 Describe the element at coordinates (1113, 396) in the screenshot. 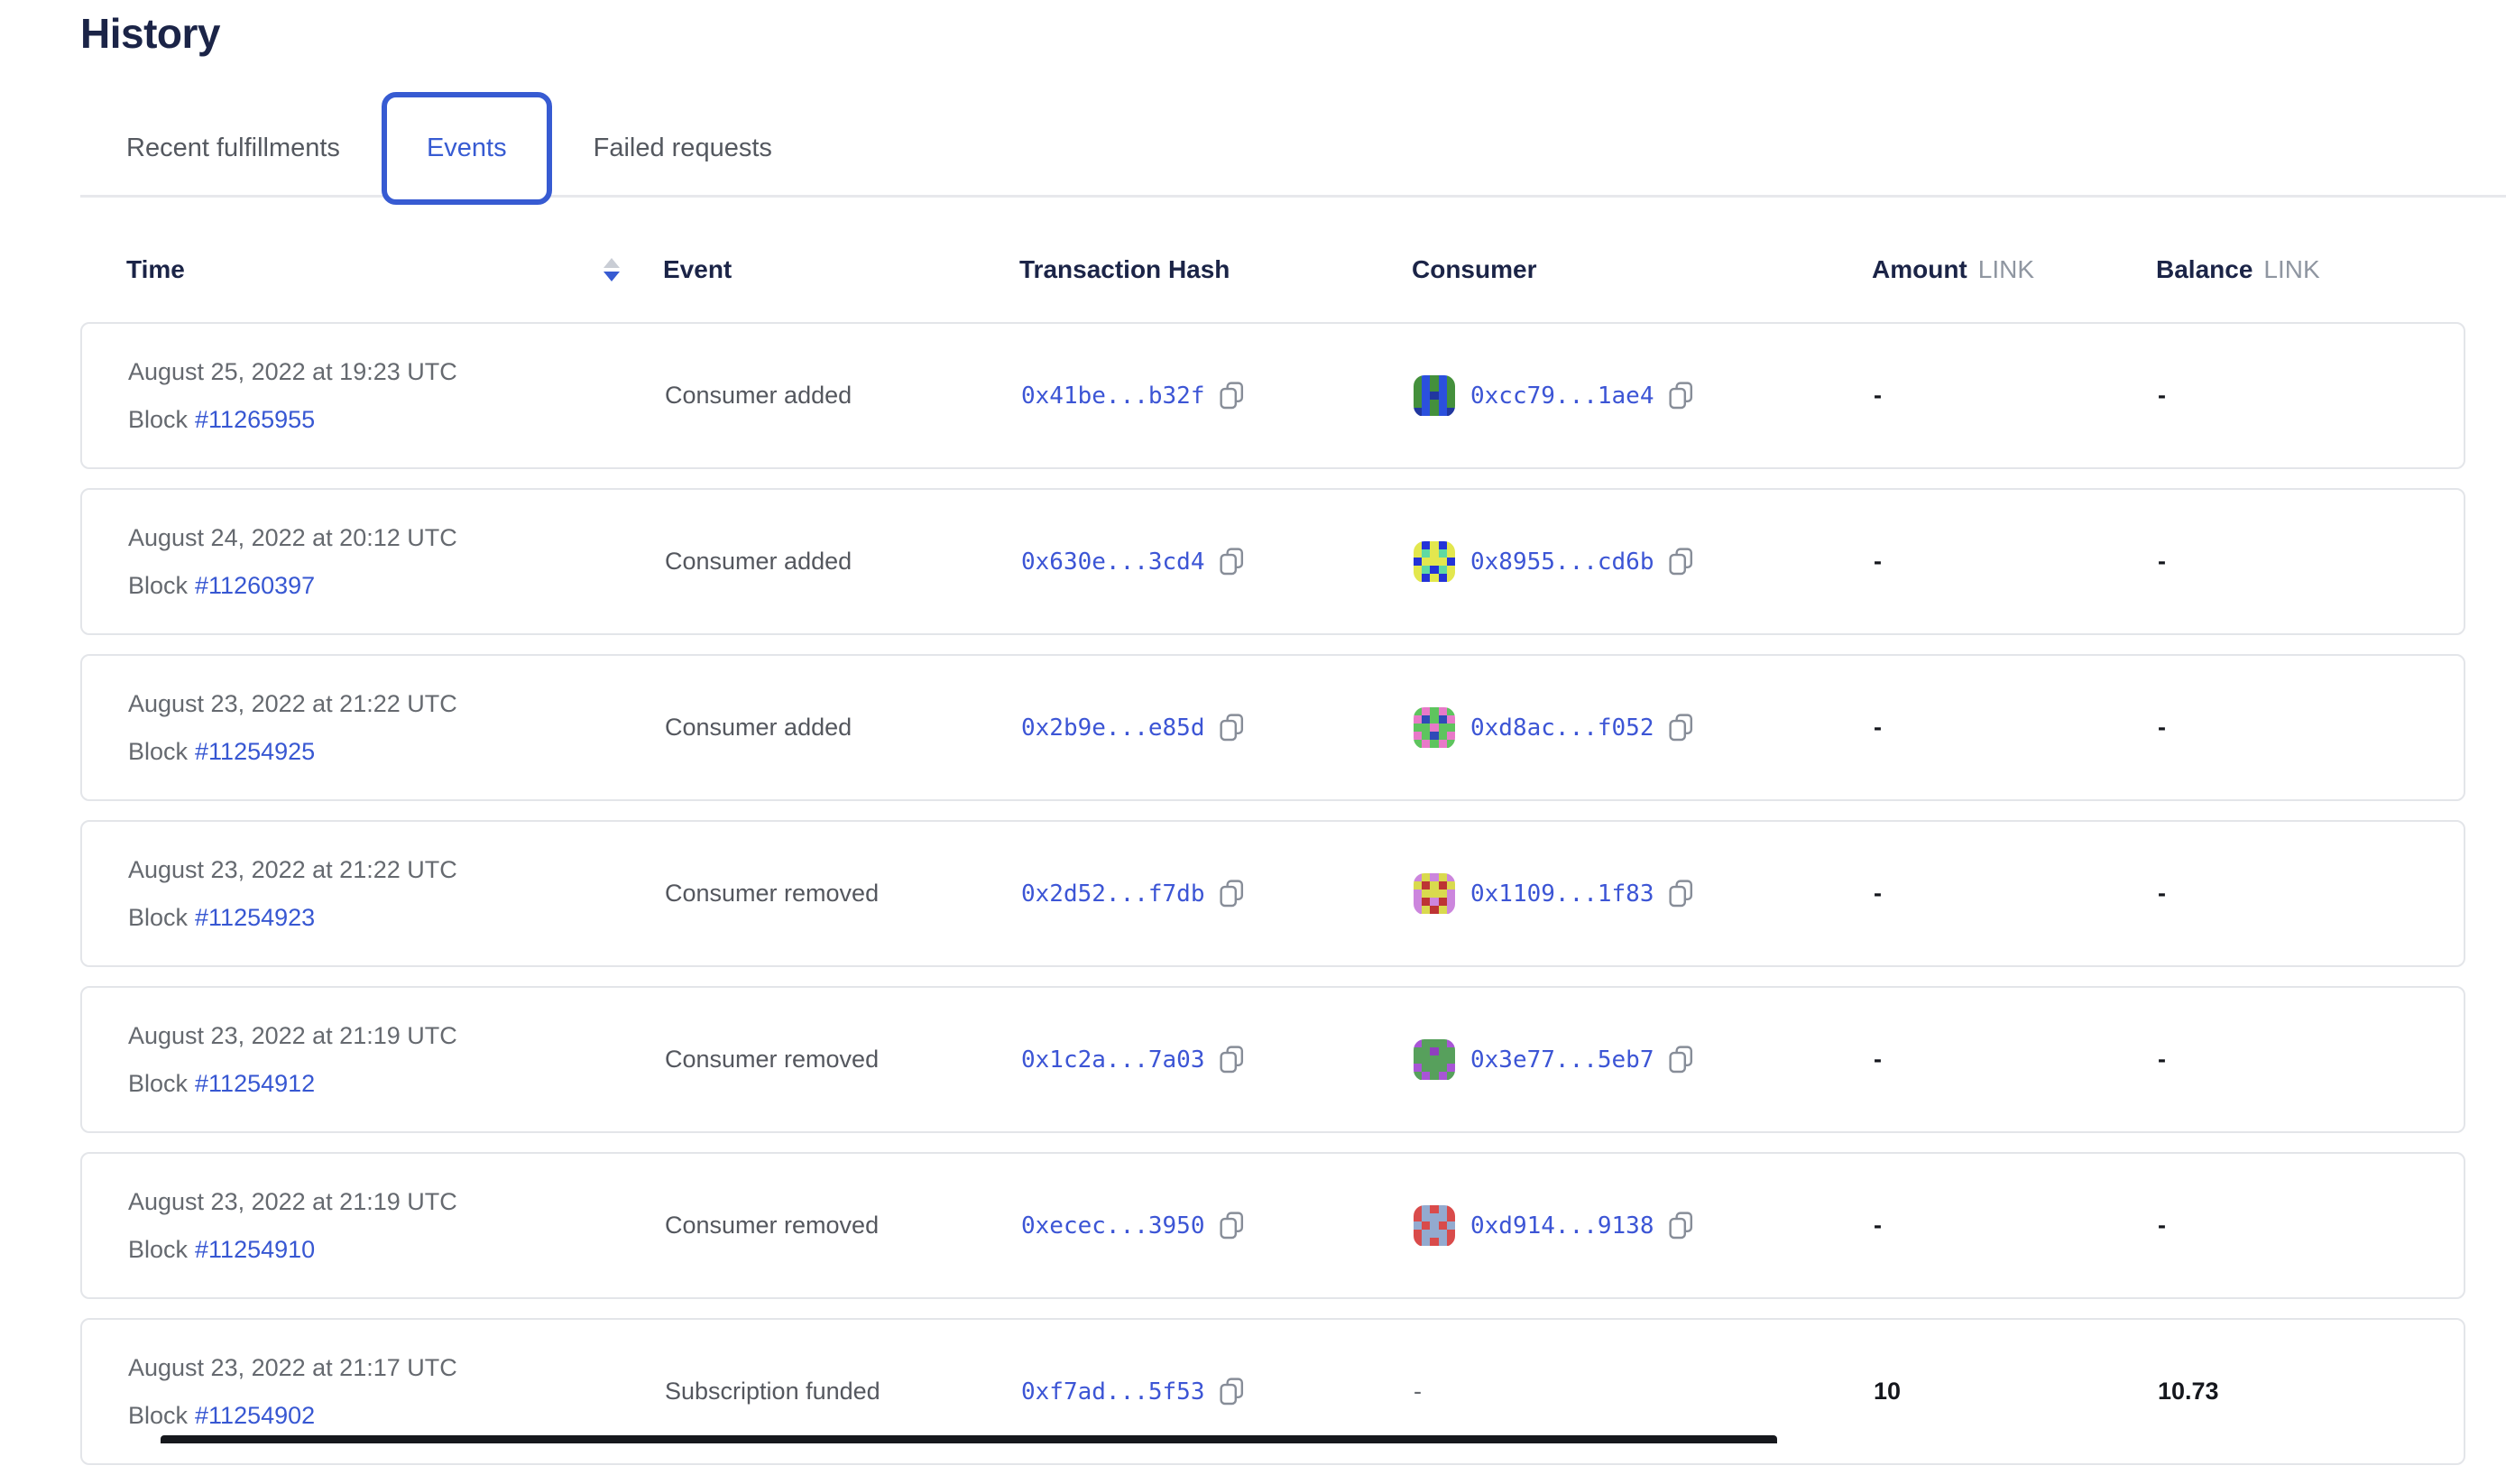

I see `tx-hash-link: 0x41be...b32f` at that location.